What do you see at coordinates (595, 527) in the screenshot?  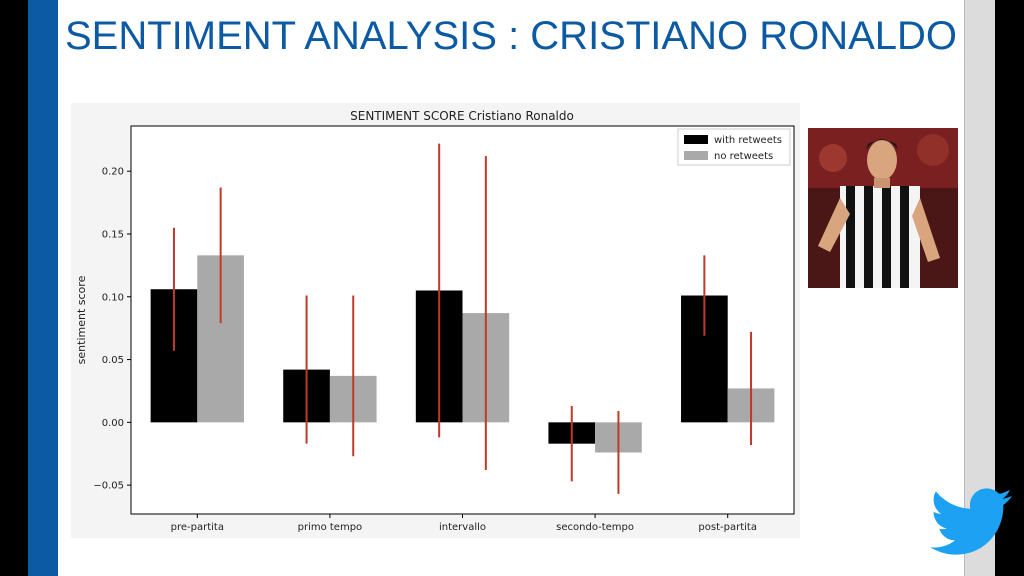 I see `x-tick-label: secondo-tempo` at bounding box center [595, 527].